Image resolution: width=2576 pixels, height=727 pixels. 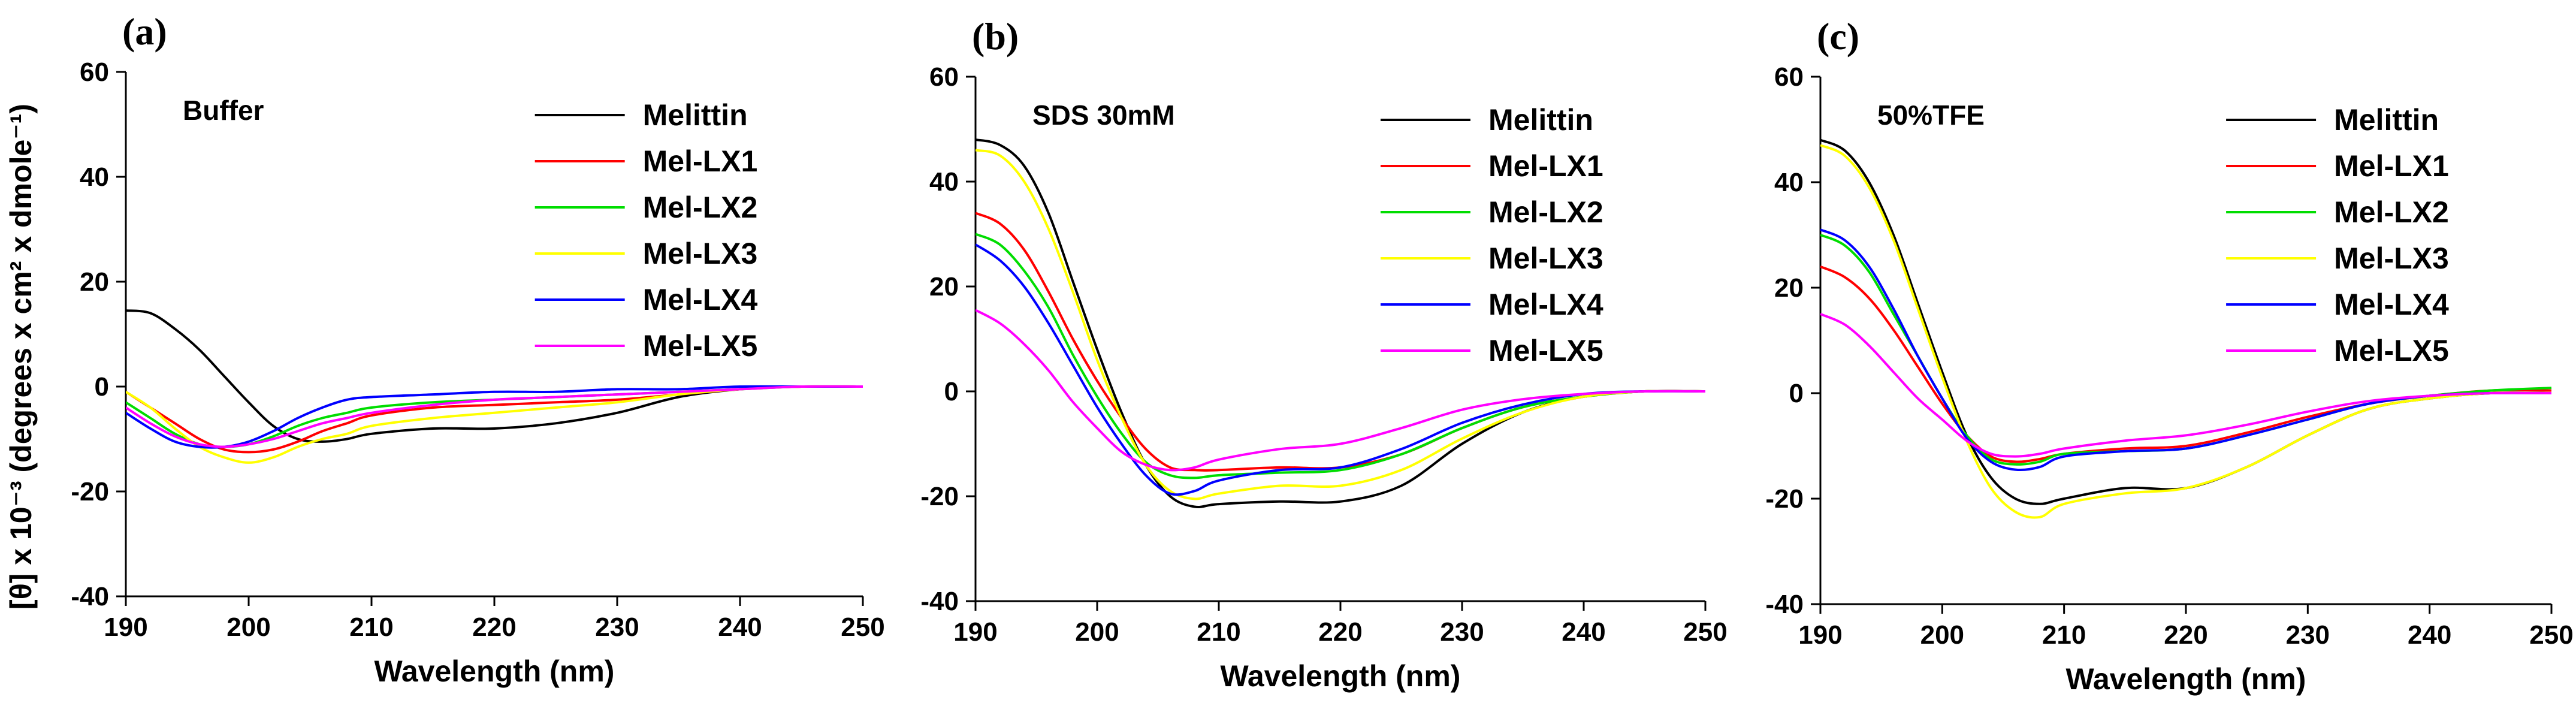 What do you see at coordinates (145, 31) in the screenshot?
I see `panel-label: (a)` at bounding box center [145, 31].